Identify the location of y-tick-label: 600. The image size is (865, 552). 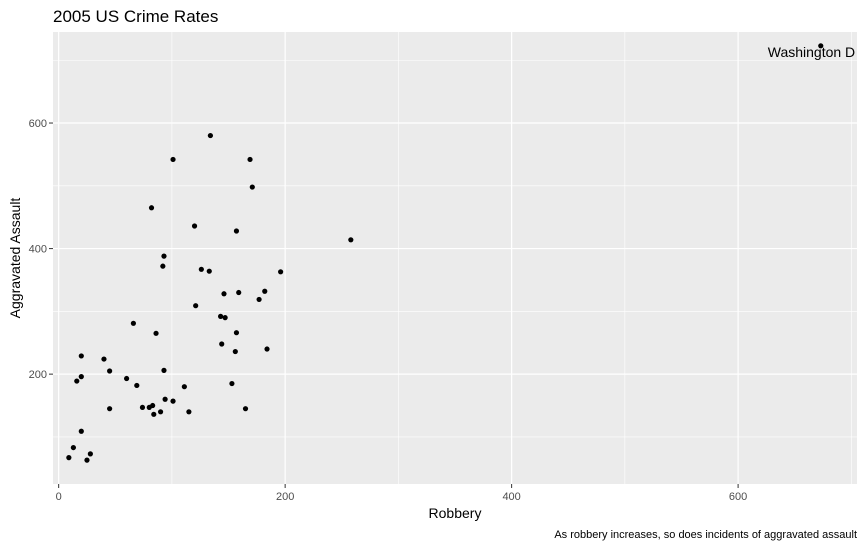
(38, 124).